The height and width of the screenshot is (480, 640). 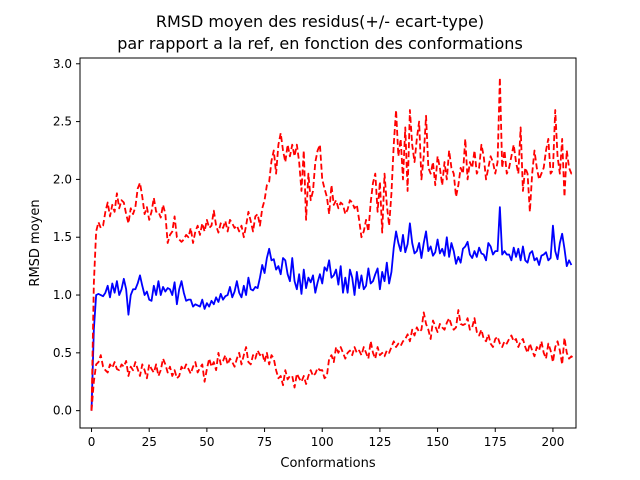 What do you see at coordinates (437, 442) in the screenshot?
I see `x-tick-label: 150` at bounding box center [437, 442].